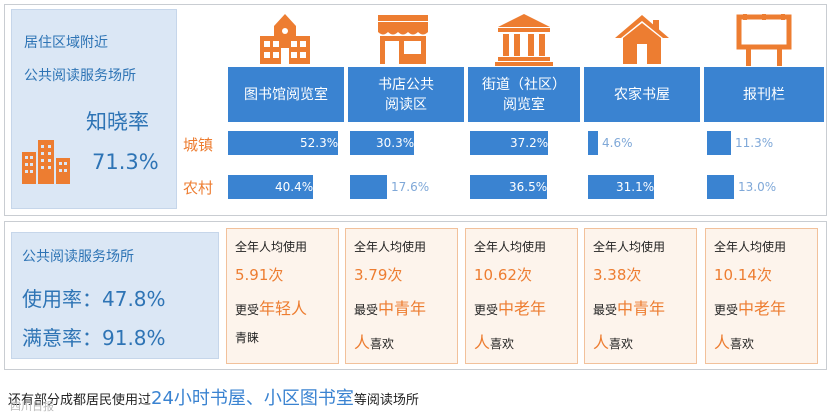 This screenshot has width=830, height=417. What do you see at coordinates (386, 400) in the screenshot?
I see `footnote-suffix: 等阅读场所` at bounding box center [386, 400].